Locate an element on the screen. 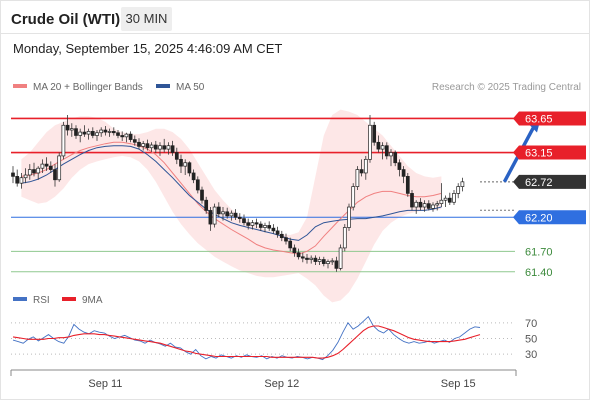  ma50-legend-label: MA 50 is located at coordinates (190, 87).